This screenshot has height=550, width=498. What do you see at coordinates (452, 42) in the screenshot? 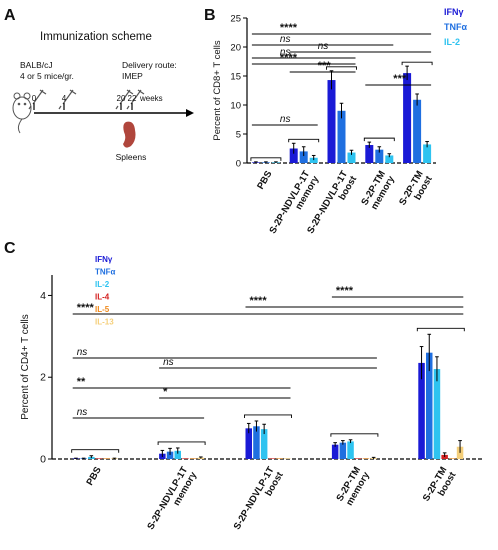
I see `legend-entry: IL-2` at bounding box center [452, 42].